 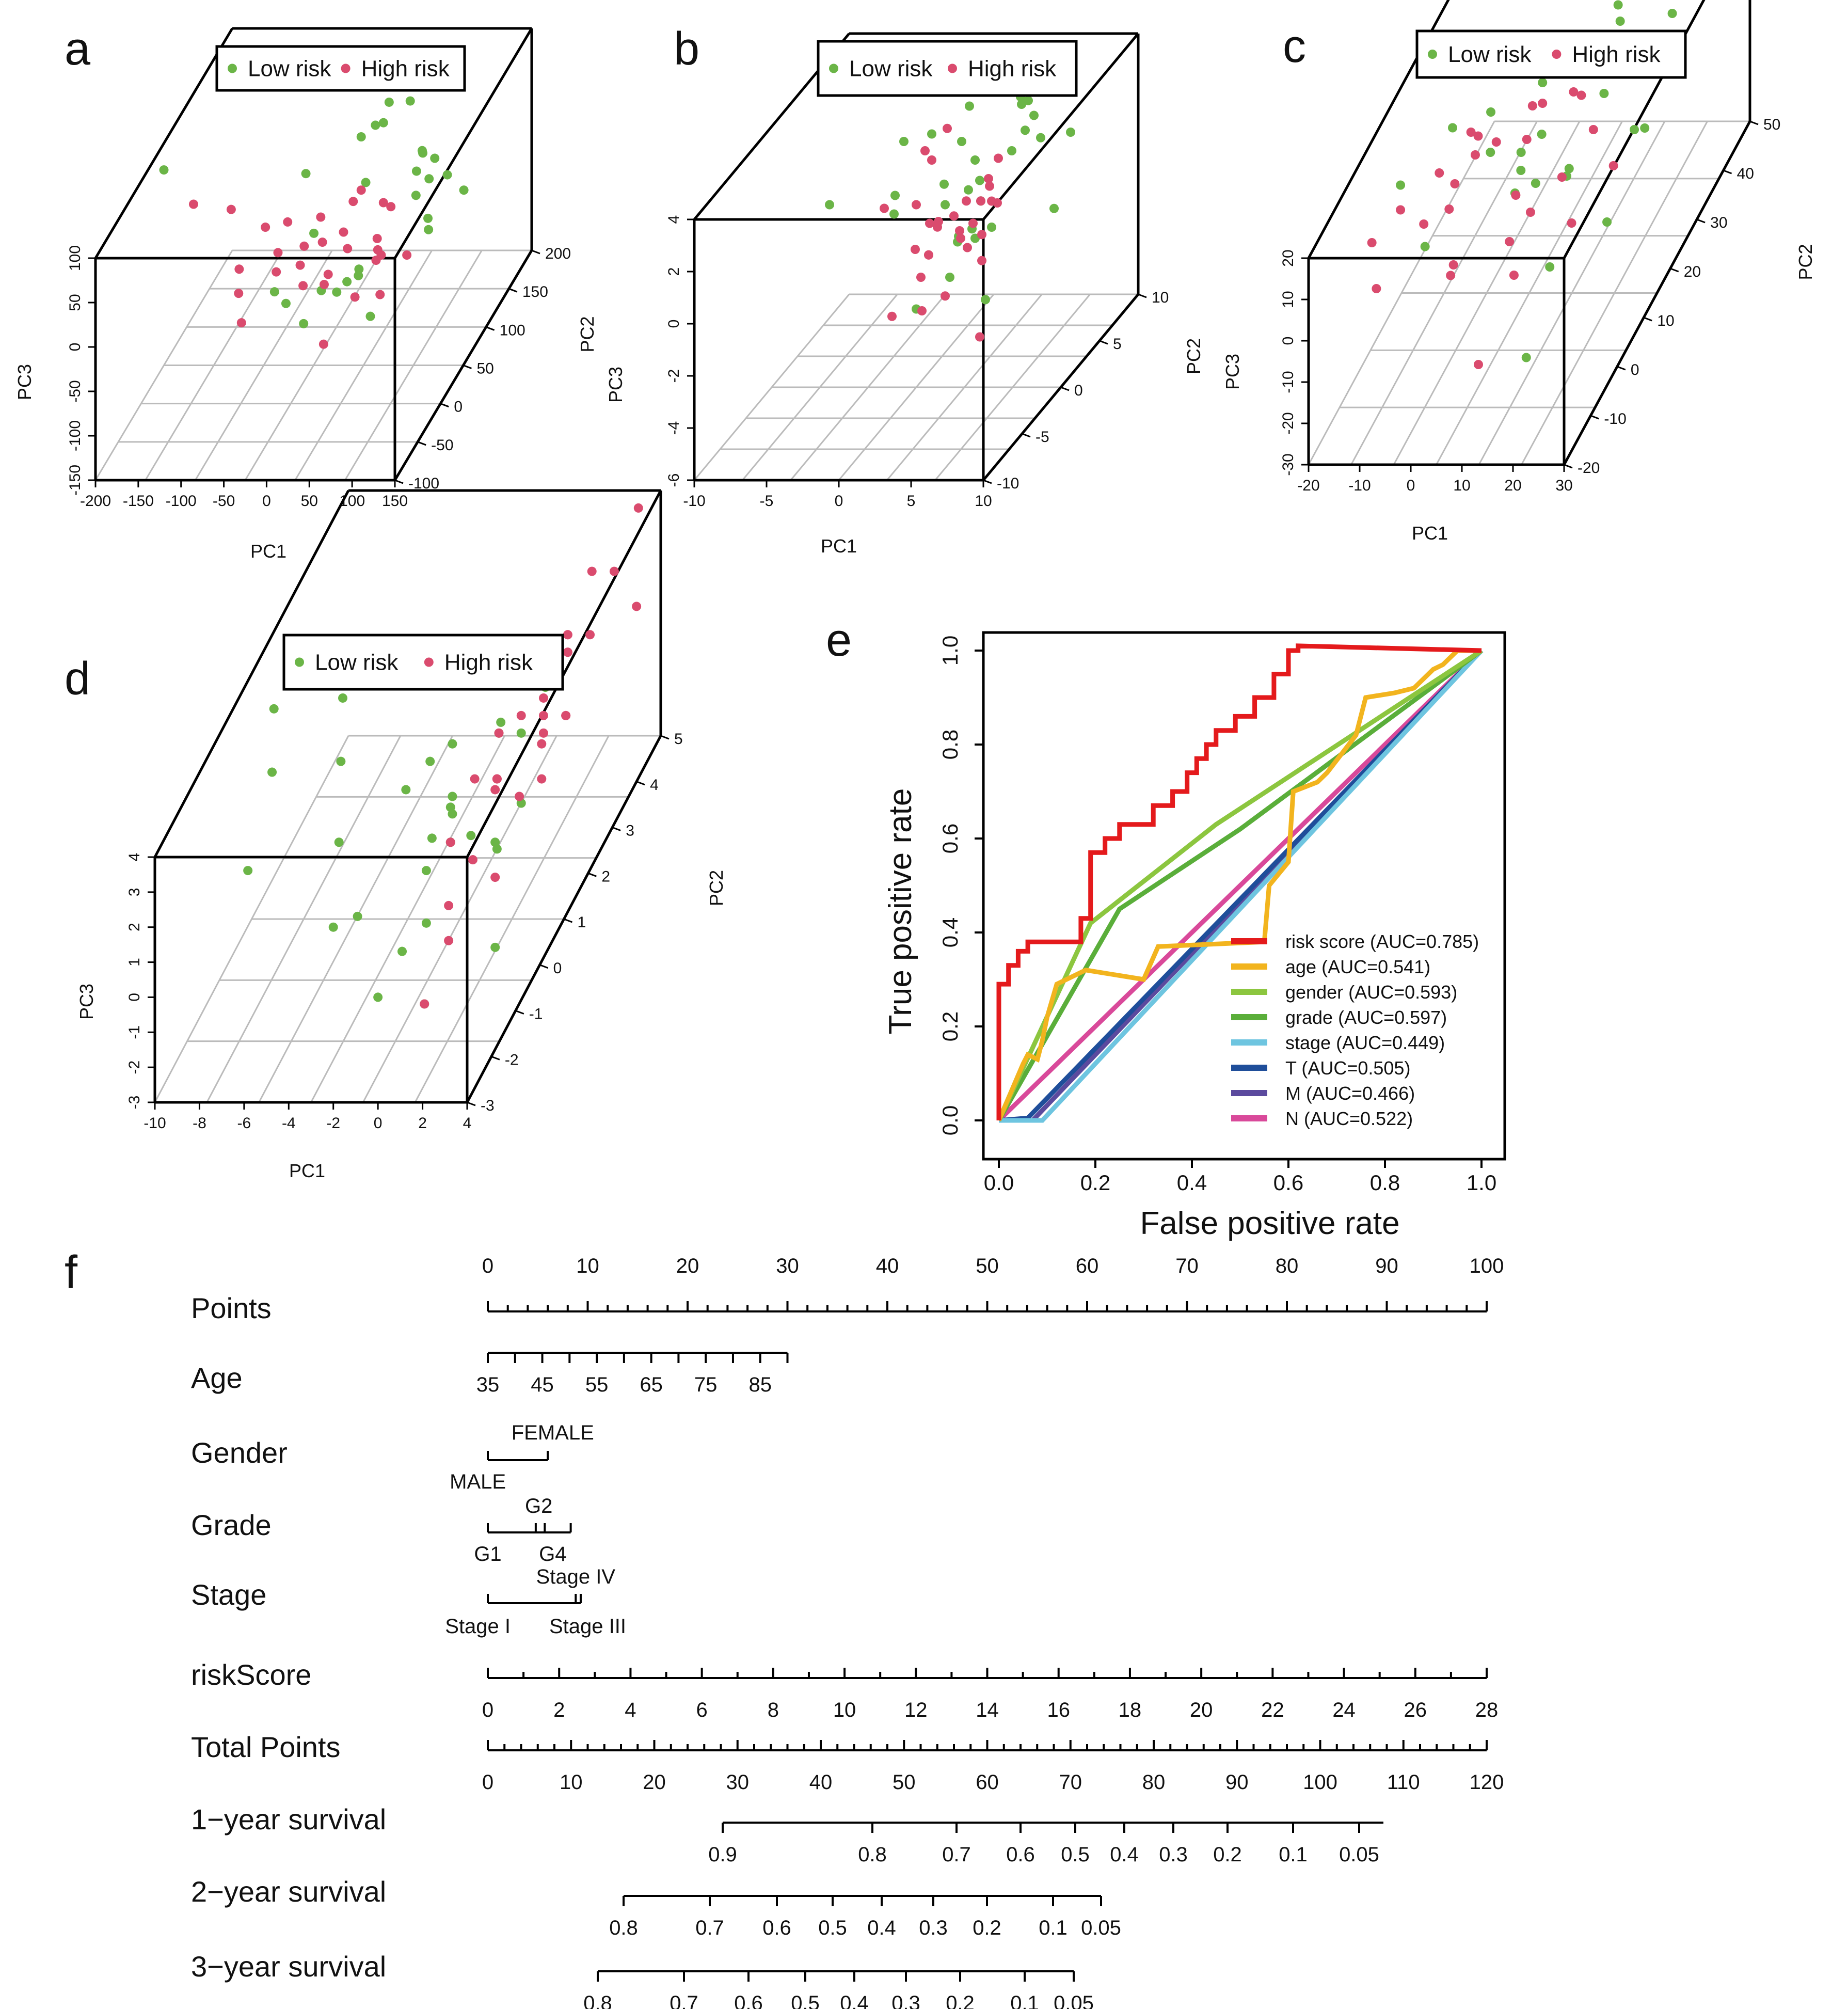 What do you see at coordinates (582, 922) in the screenshot?
I see `pca-y-tick-label: 1` at bounding box center [582, 922].